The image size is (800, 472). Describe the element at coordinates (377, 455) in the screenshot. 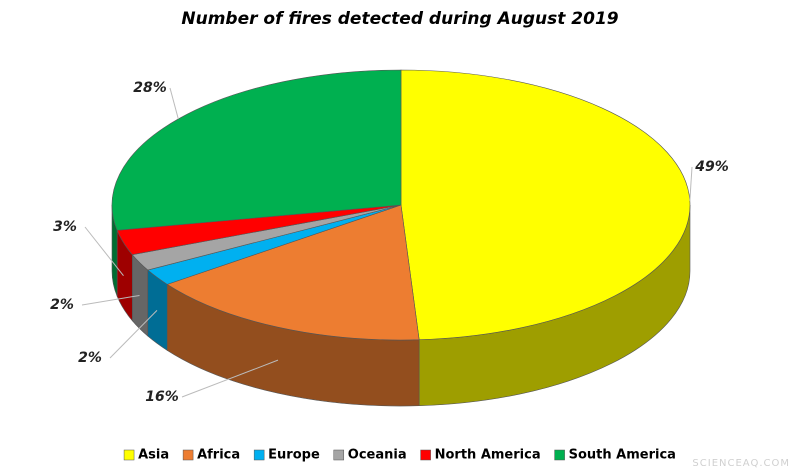

I see `legend-label: Oceania` at that location.